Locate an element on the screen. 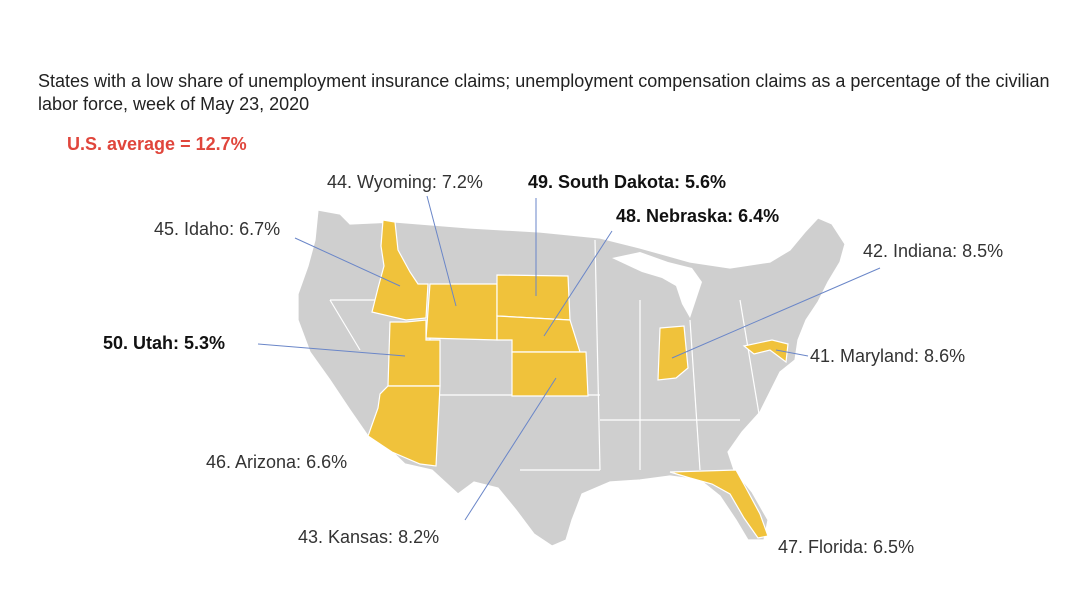 The width and height of the screenshot is (1080, 608). state-arizona is located at coordinates (404, 426).